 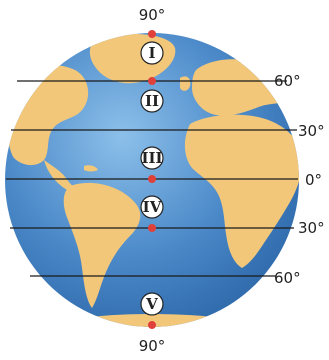 I want to click on label-30n: 30°, so click(x=311, y=131).